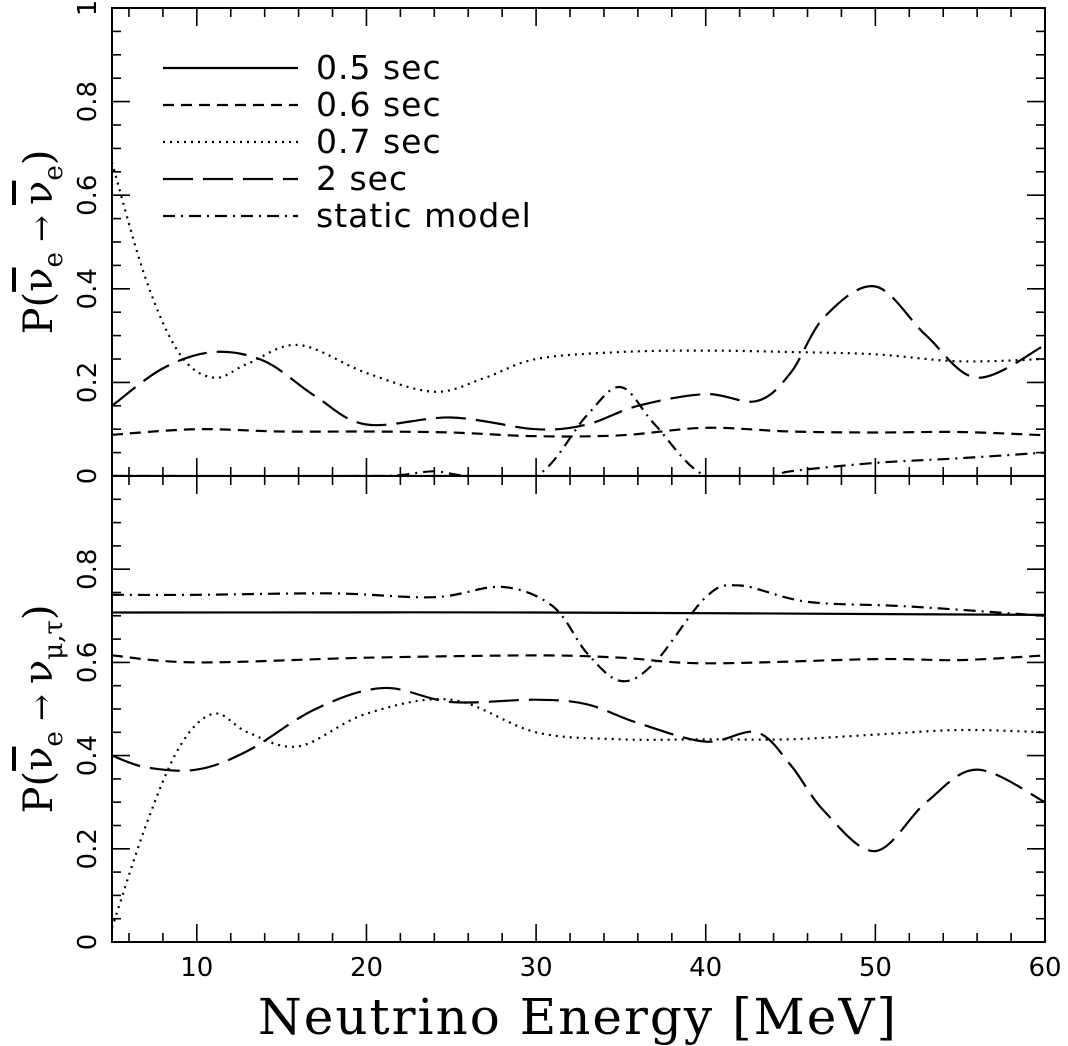 Image resolution: width=1068 pixels, height=1046 pixels. What do you see at coordinates (379, 141) in the screenshot?
I see `legend-label-0-7-sec: 0.7 sec` at bounding box center [379, 141].